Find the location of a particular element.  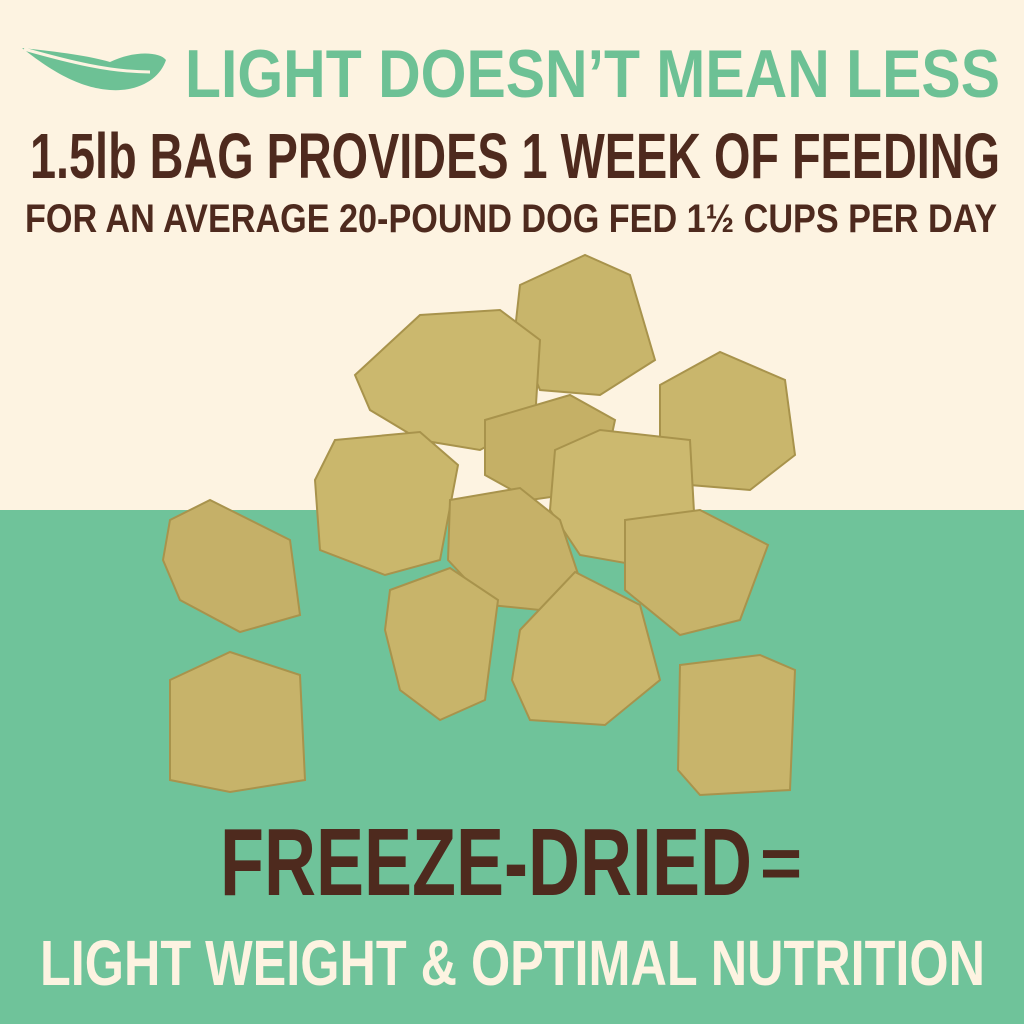

keyword: FREEZE-DRIED is located at coordinates (486, 862).